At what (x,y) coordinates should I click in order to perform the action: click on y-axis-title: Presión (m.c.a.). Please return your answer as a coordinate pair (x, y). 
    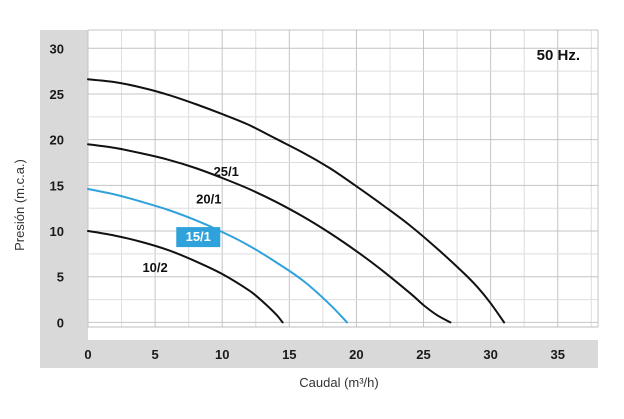
    Looking at the image, I should click on (19, 205).